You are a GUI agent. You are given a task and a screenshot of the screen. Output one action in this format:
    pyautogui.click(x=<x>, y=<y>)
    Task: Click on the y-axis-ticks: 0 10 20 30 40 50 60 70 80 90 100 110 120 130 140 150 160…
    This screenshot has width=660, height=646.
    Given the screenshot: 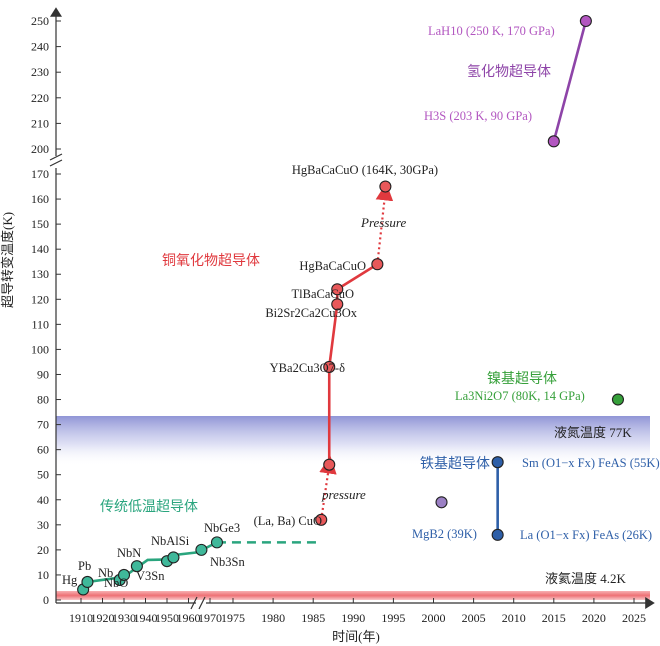 What is the action you would take?
    pyautogui.click(x=46, y=310)
    